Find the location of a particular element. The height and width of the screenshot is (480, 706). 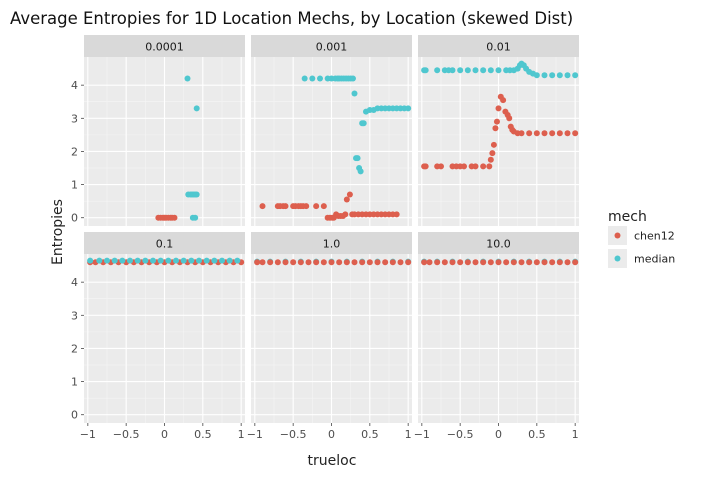

x-tick-label: −1 is located at coordinates (422, 434).